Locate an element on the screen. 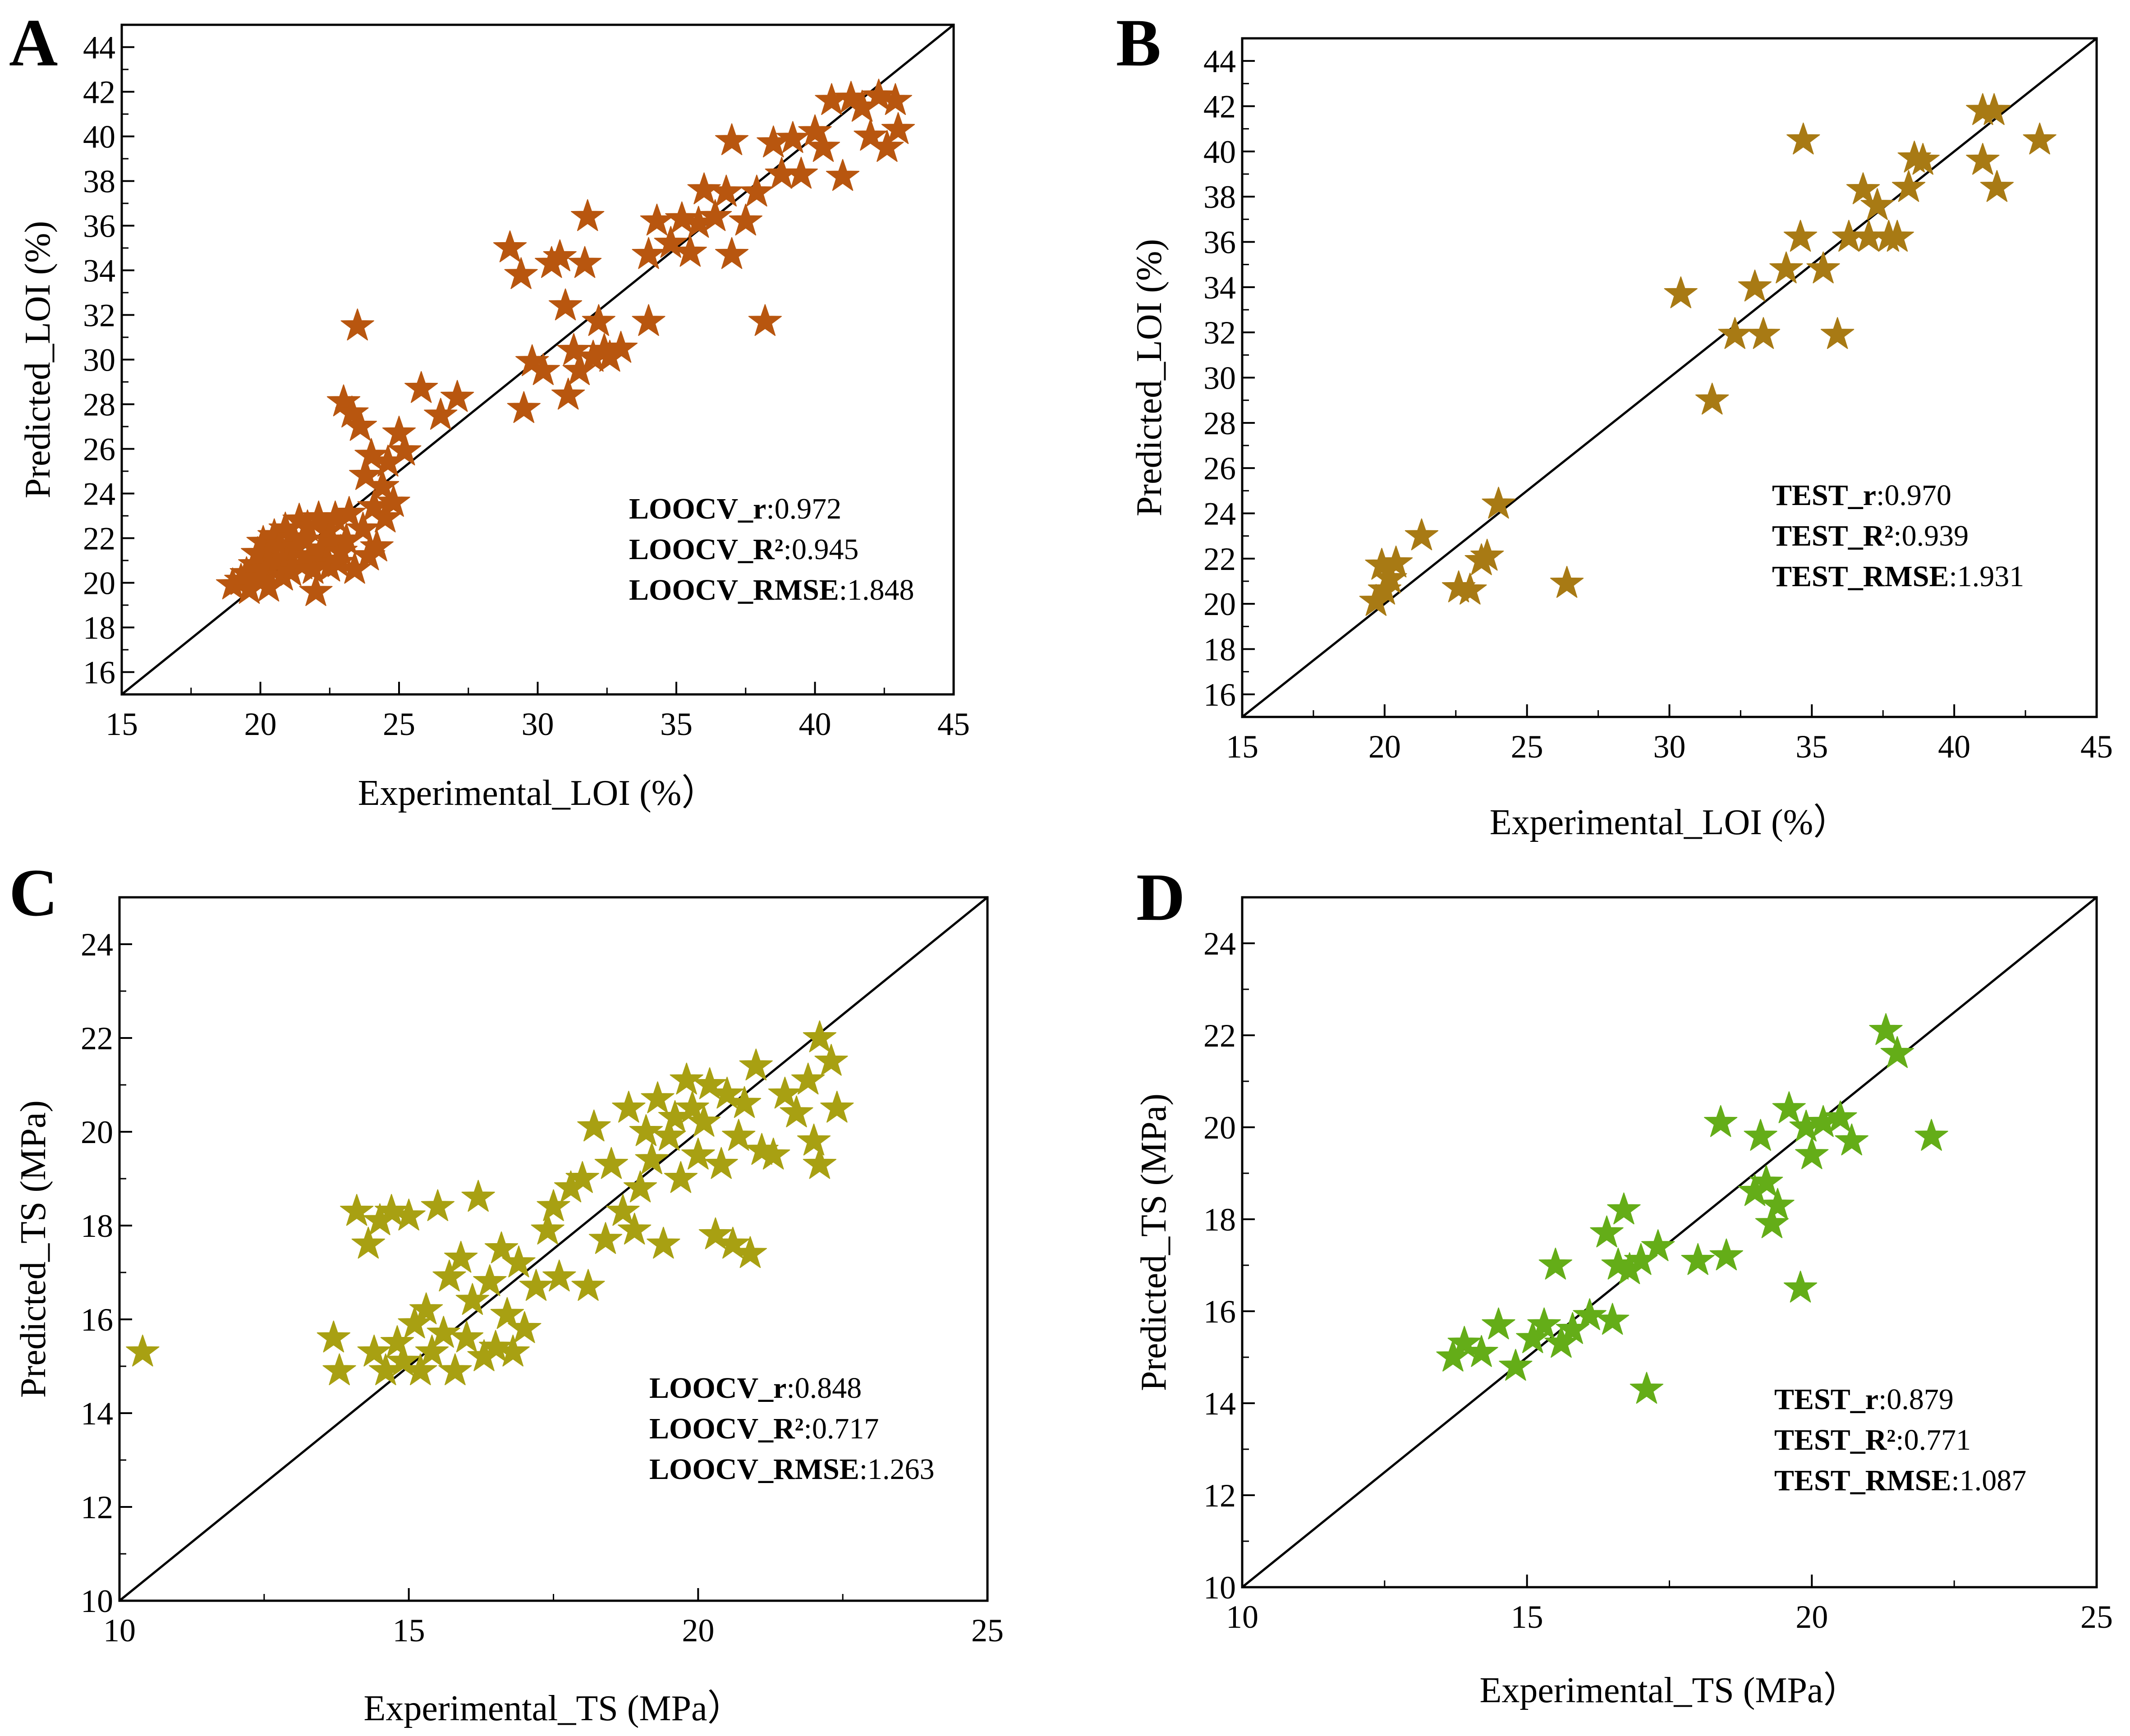 The height and width of the screenshot is (1736, 2130). stat-annotation: LOOCV_r:0.848 is located at coordinates (755, 1389).